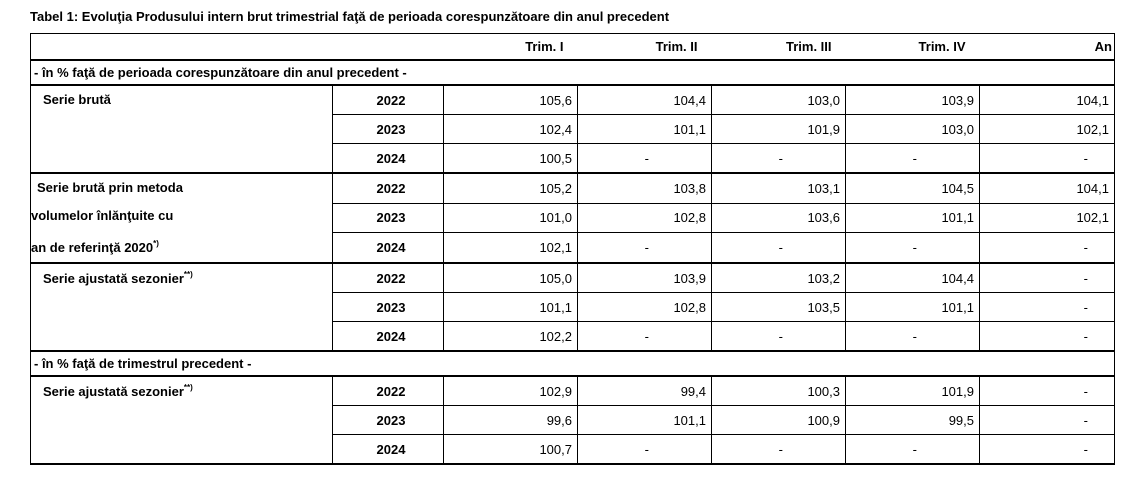 This screenshot has width=1141, height=480. I want to click on header-row: Trim. I Trim. II Trim. III Trim. IV An, so click(572, 46).